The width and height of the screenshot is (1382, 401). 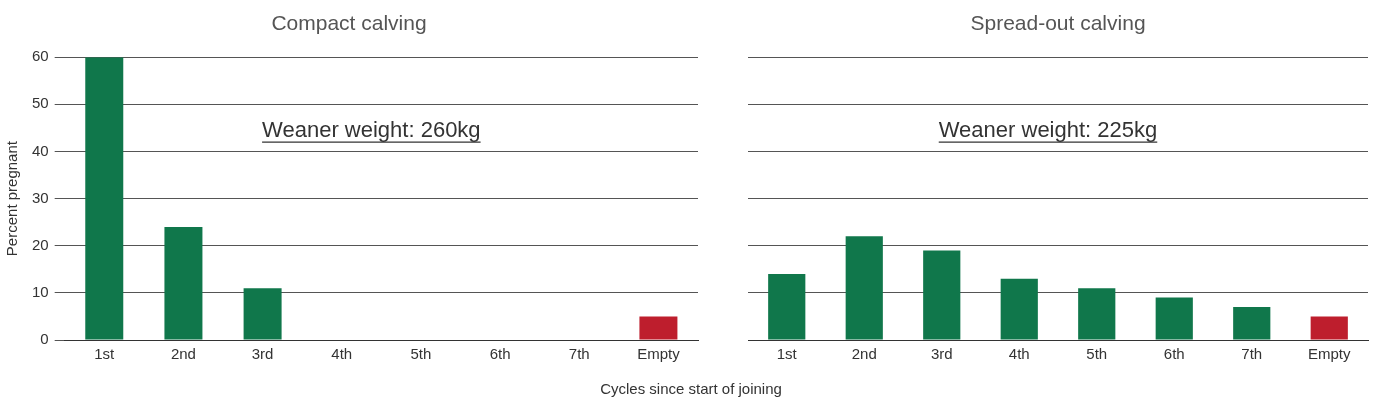 I want to click on x-axis-title: Cycles since start of joining, so click(x=691, y=388).